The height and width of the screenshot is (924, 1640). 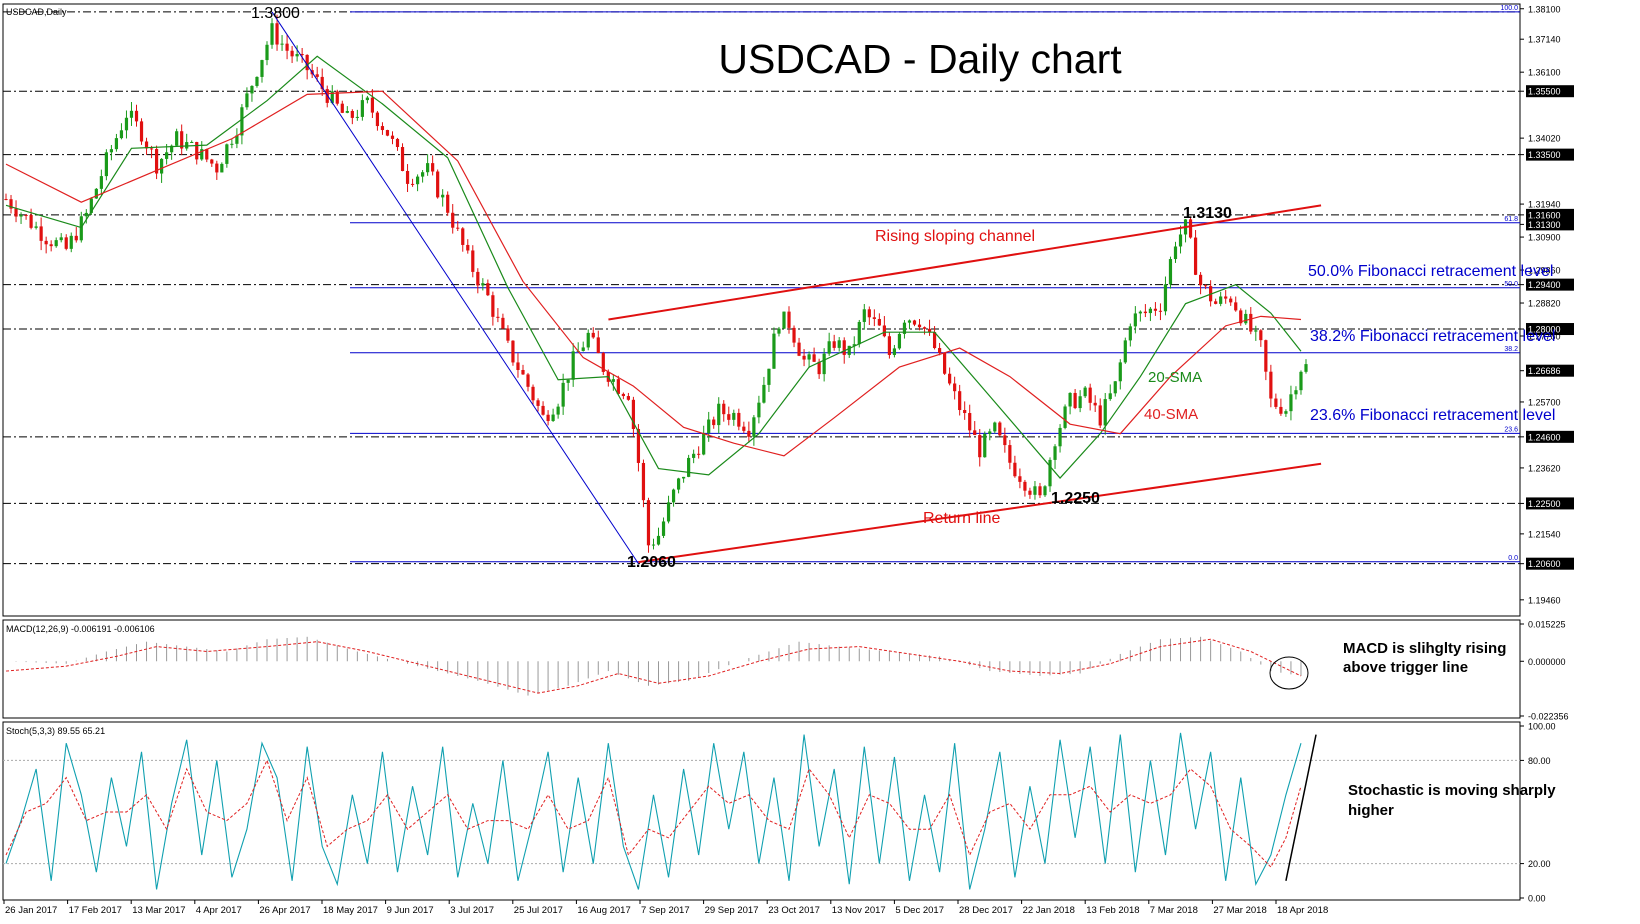 I want to click on sma40-label: 40-SMA, so click(x=1171, y=414).